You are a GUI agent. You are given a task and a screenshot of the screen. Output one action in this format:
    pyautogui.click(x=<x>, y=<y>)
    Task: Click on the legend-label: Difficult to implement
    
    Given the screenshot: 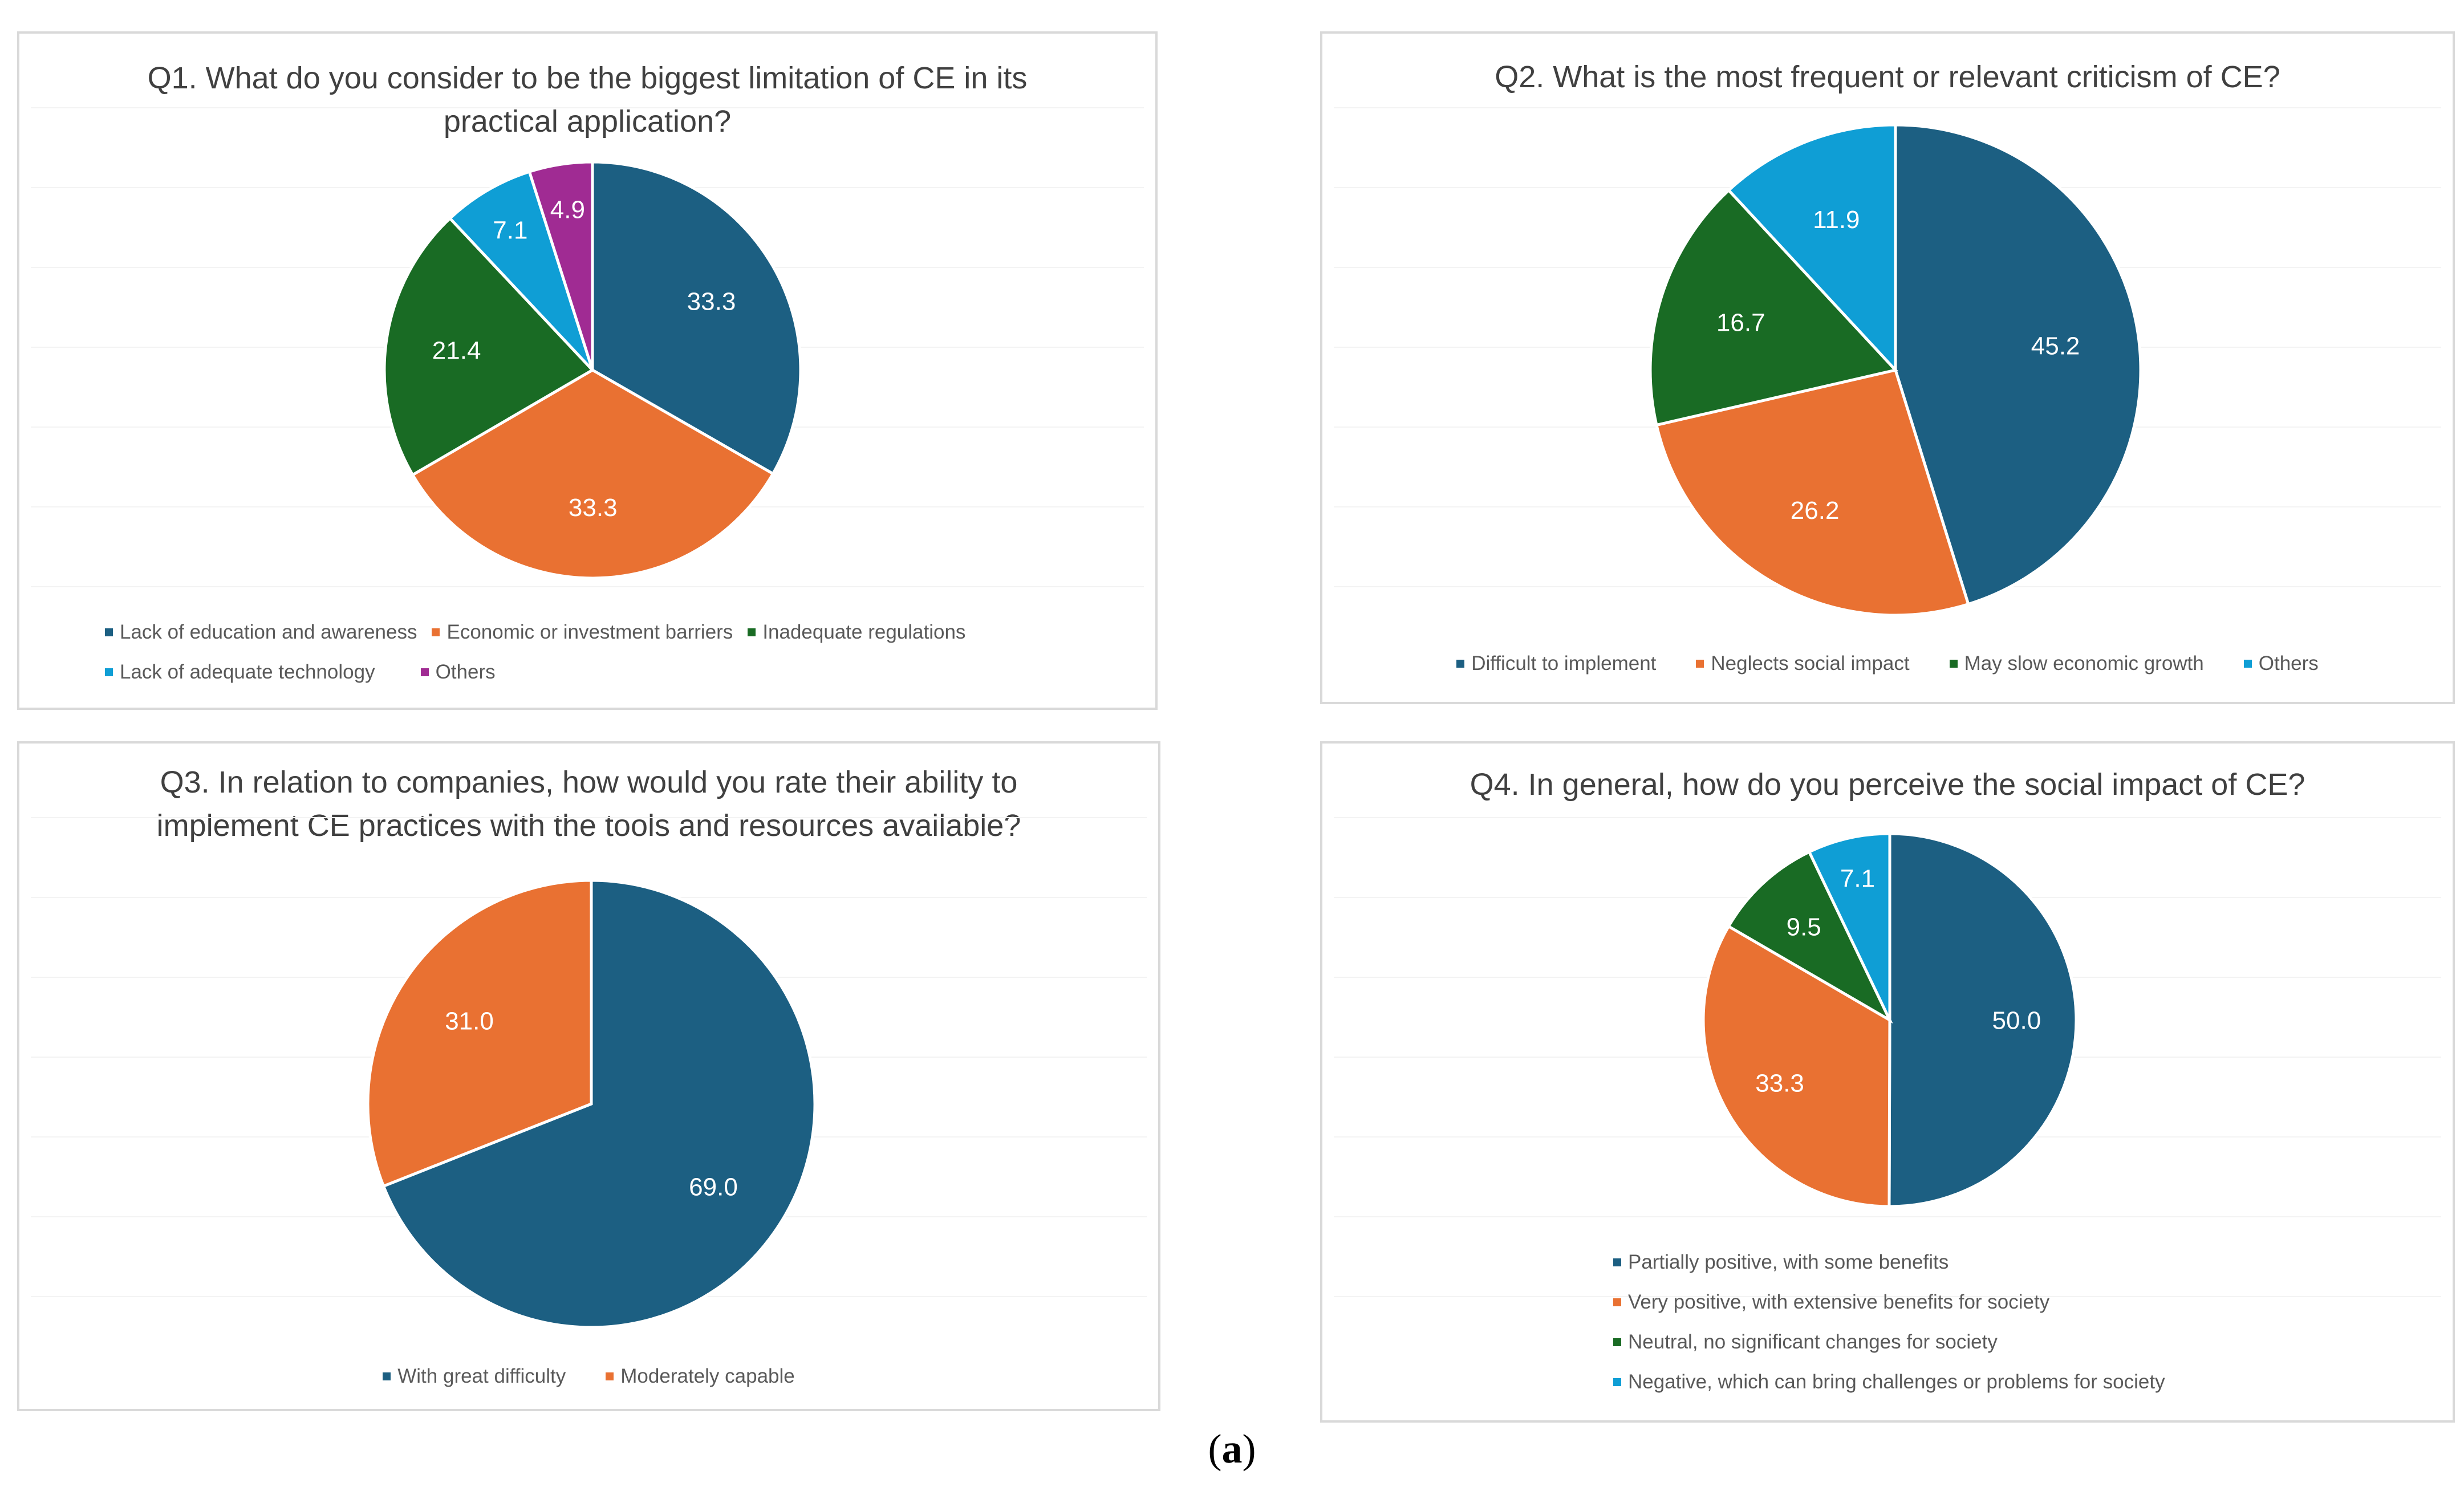 What is the action you would take?
    pyautogui.click(x=1564, y=663)
    